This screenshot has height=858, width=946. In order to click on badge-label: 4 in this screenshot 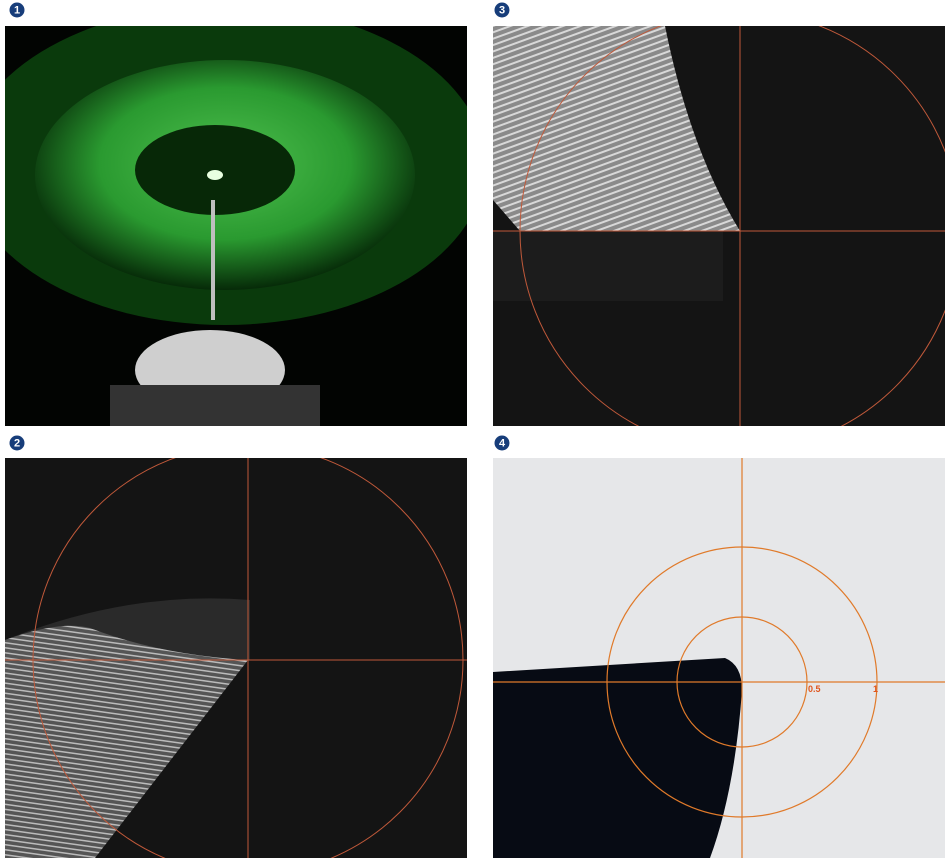, I will do `click(502, 444)`.